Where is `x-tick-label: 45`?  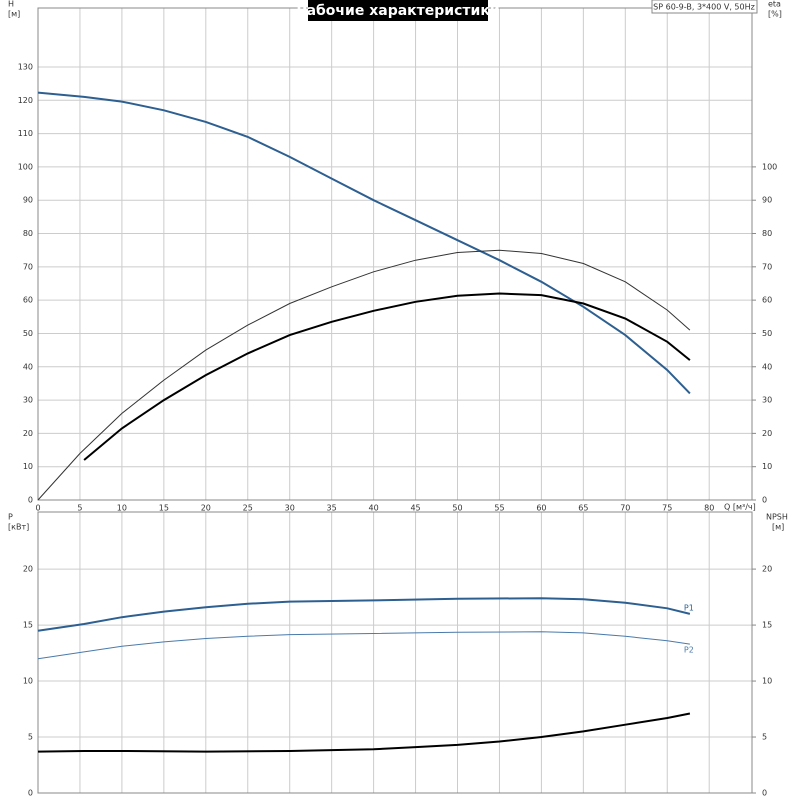
x-tick-label: 45 is located at coordinates (415, 508).